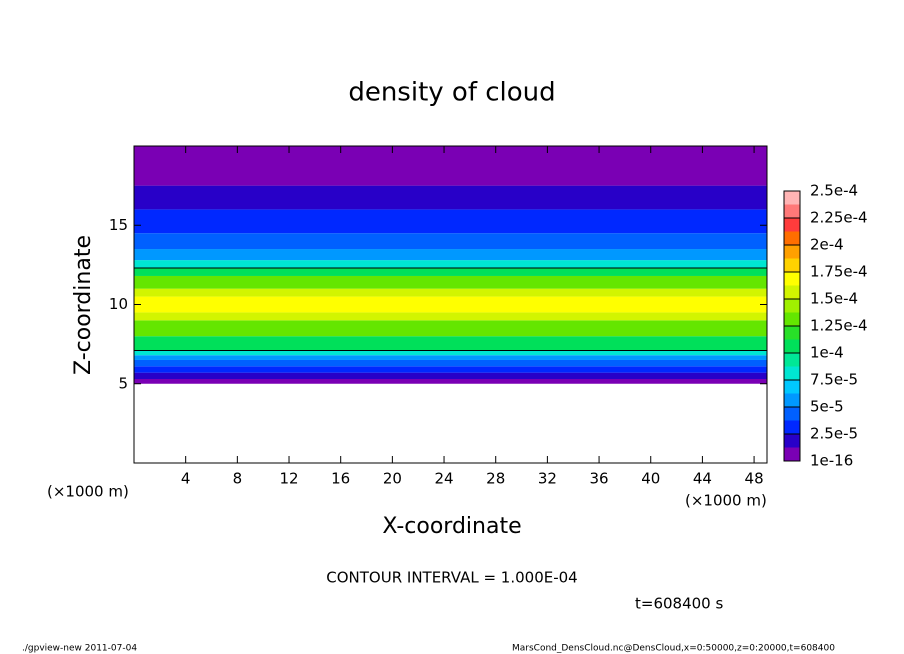  I want to click on x-tick-label: 28, so click(495, 479).